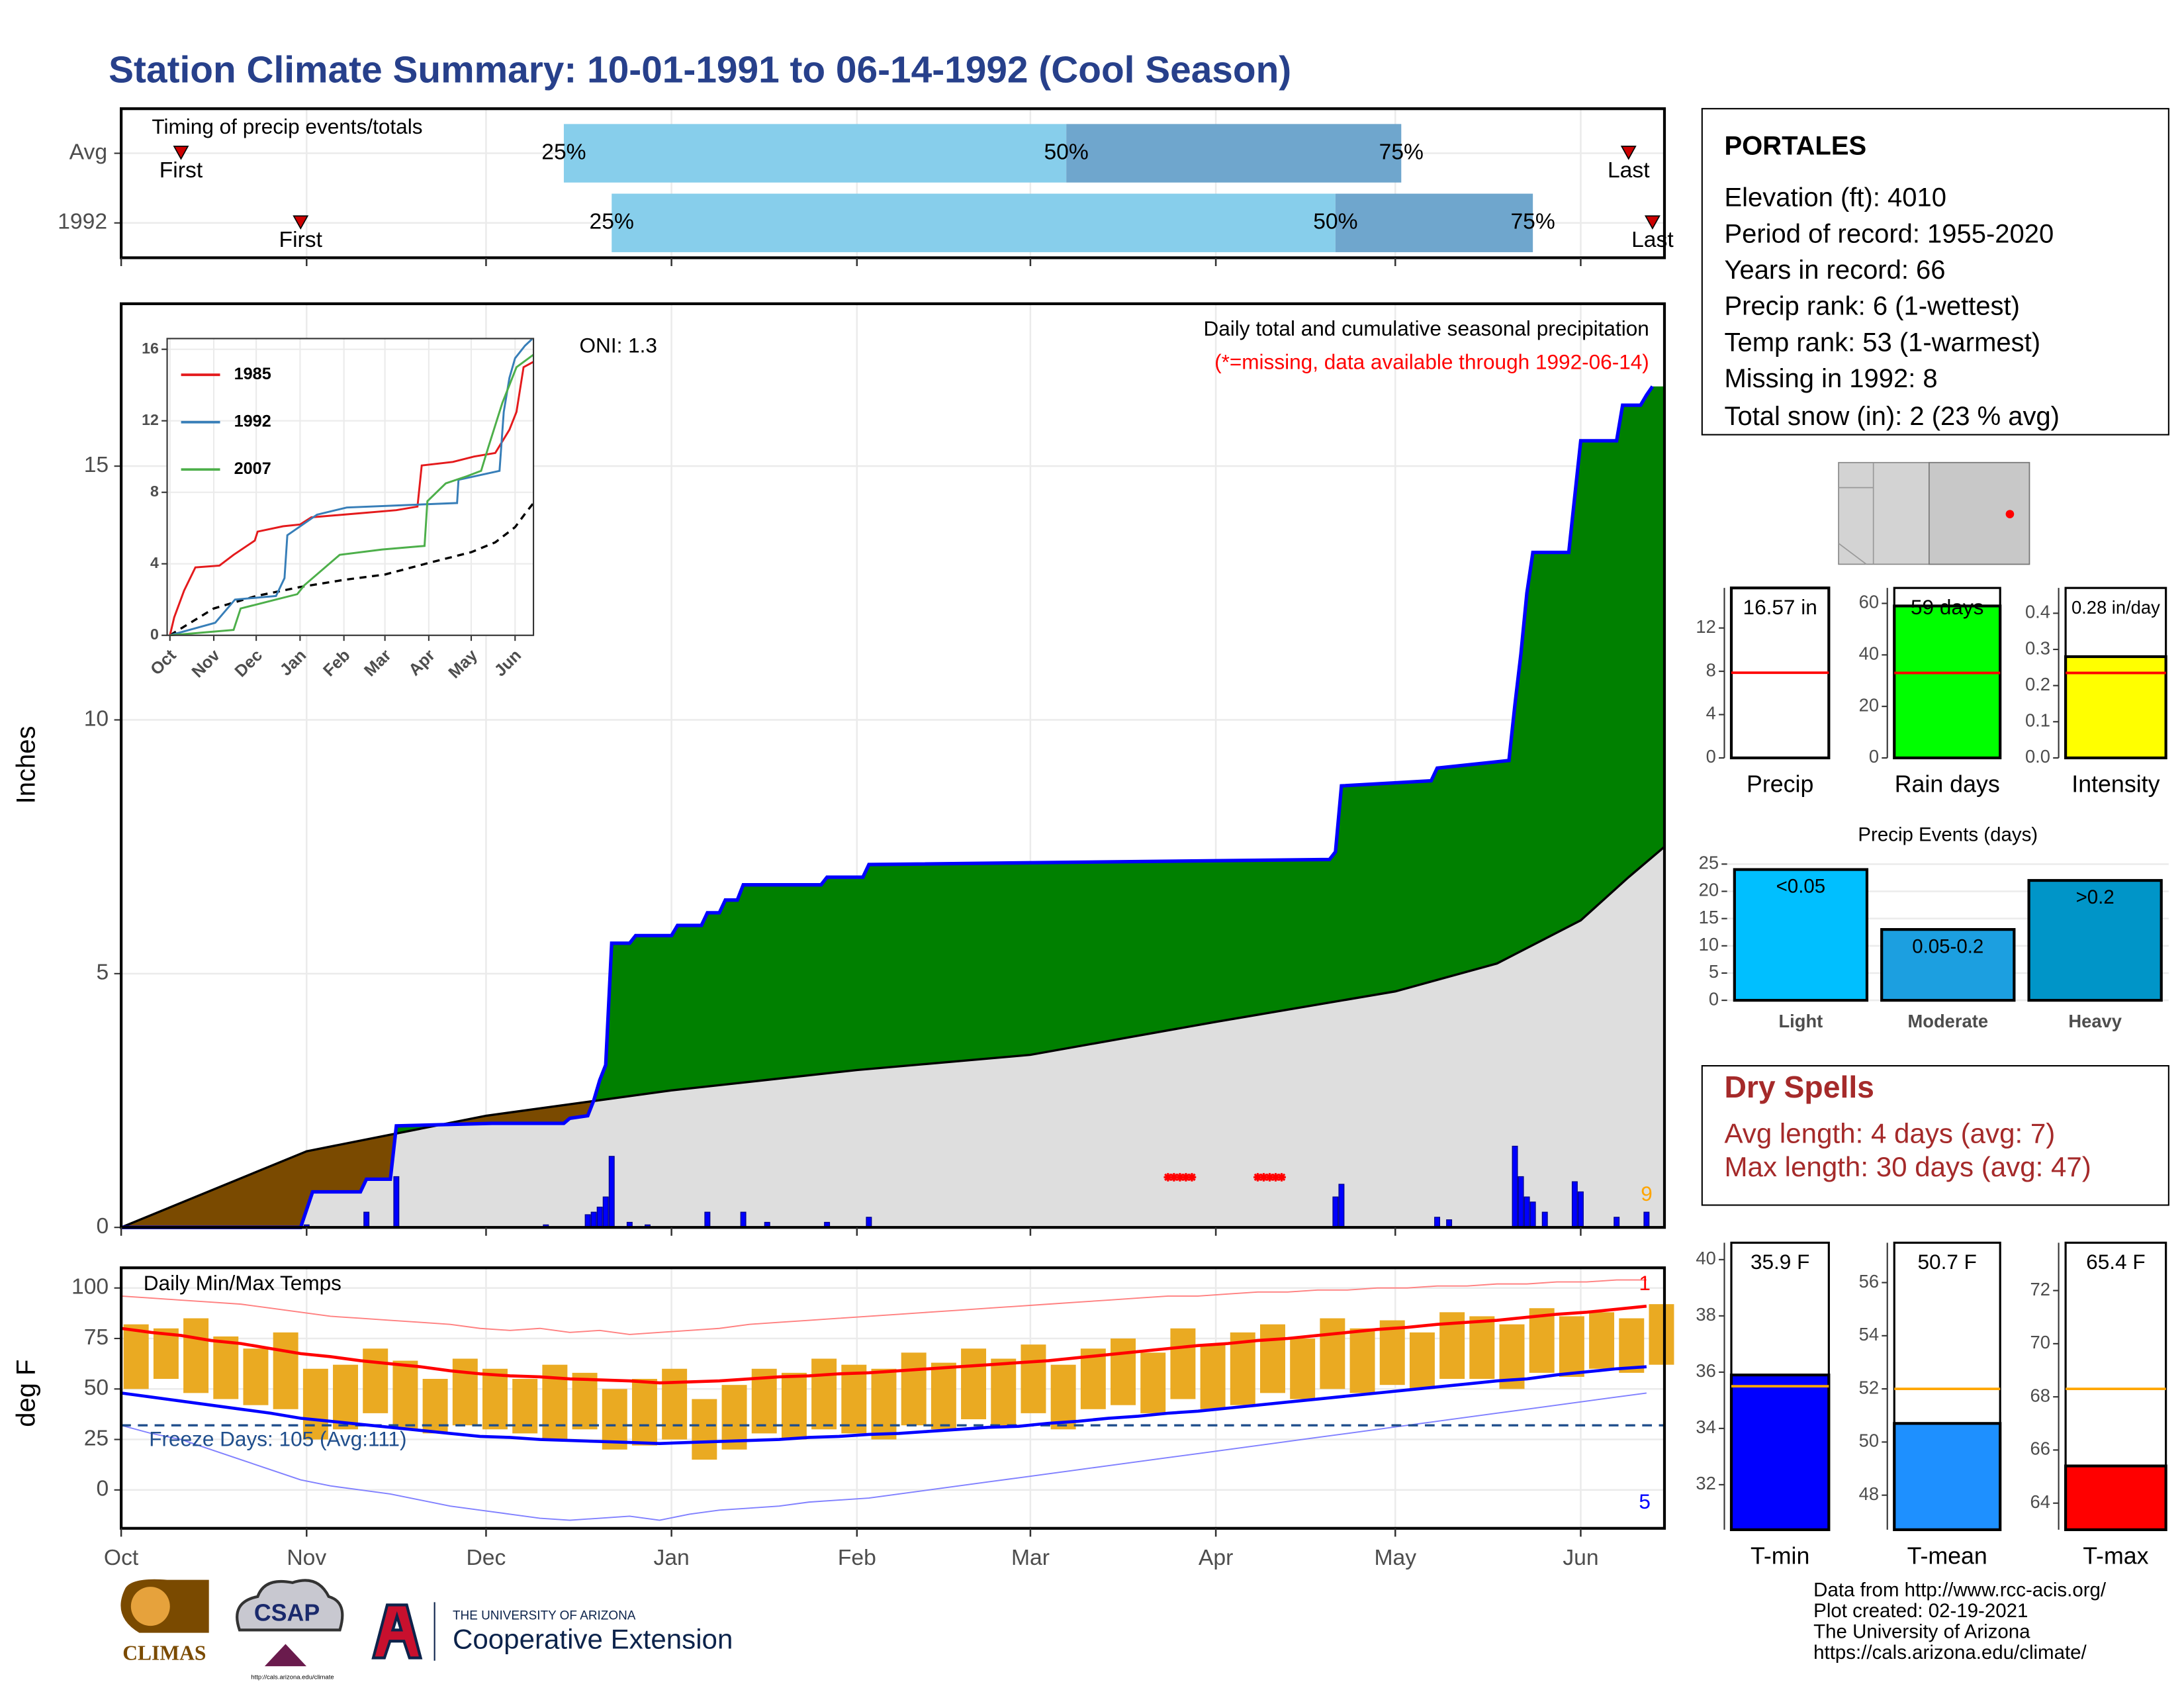 This screenshot has width=2184, height=1688. I want to click on csap-text: CSAP, so click(287, 1613).